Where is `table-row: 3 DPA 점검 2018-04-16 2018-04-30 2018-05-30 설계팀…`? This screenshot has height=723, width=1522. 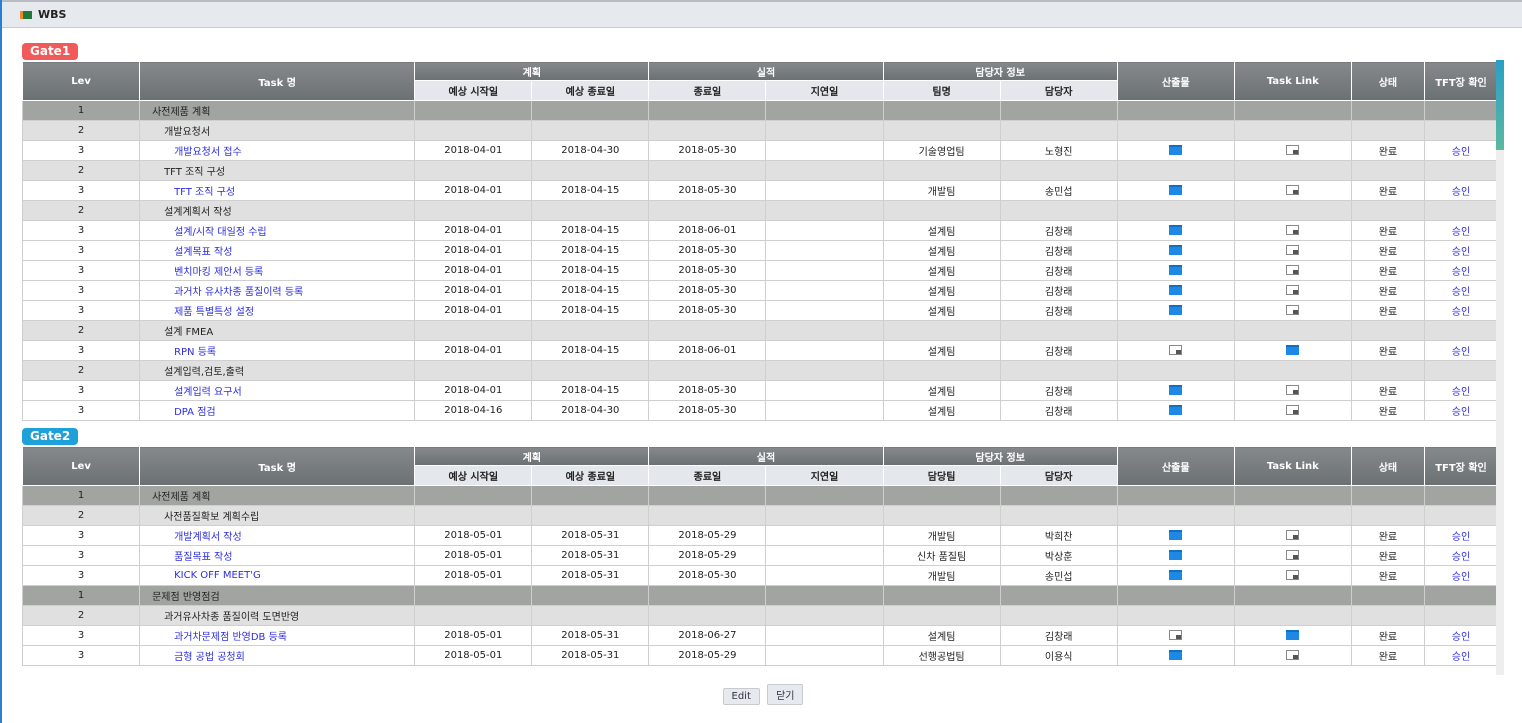
table-row: 3 DPA 점검 2018-04-16 2018-04-30 2018-05-30 설계팀… is located at coordinates (760, 410).